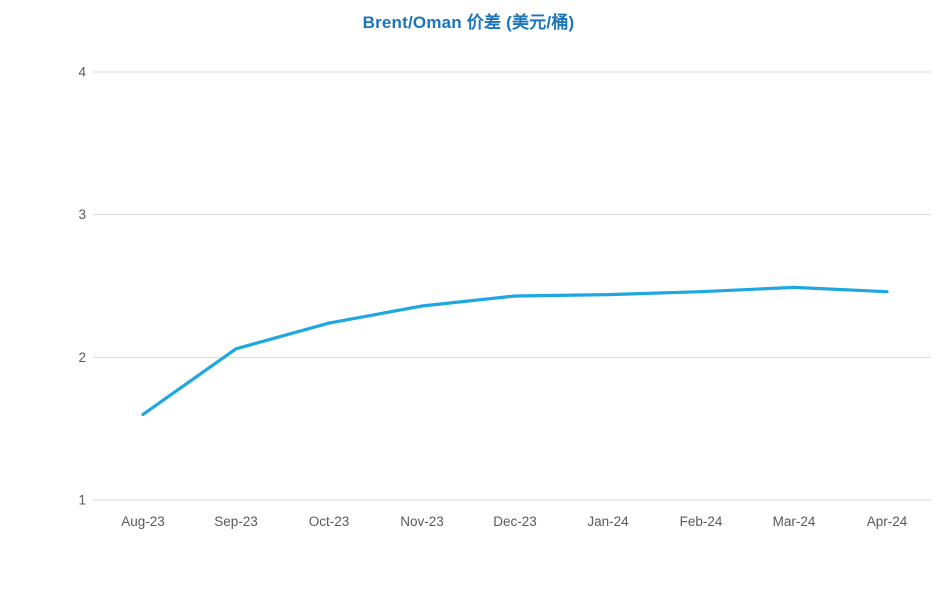 Image resolution: width=937 pixels, height=601 pixels. Describe the element at coordinates (887, 521) in the screenshot. I see `x-axis-tick-label: Apr-24` at that location.